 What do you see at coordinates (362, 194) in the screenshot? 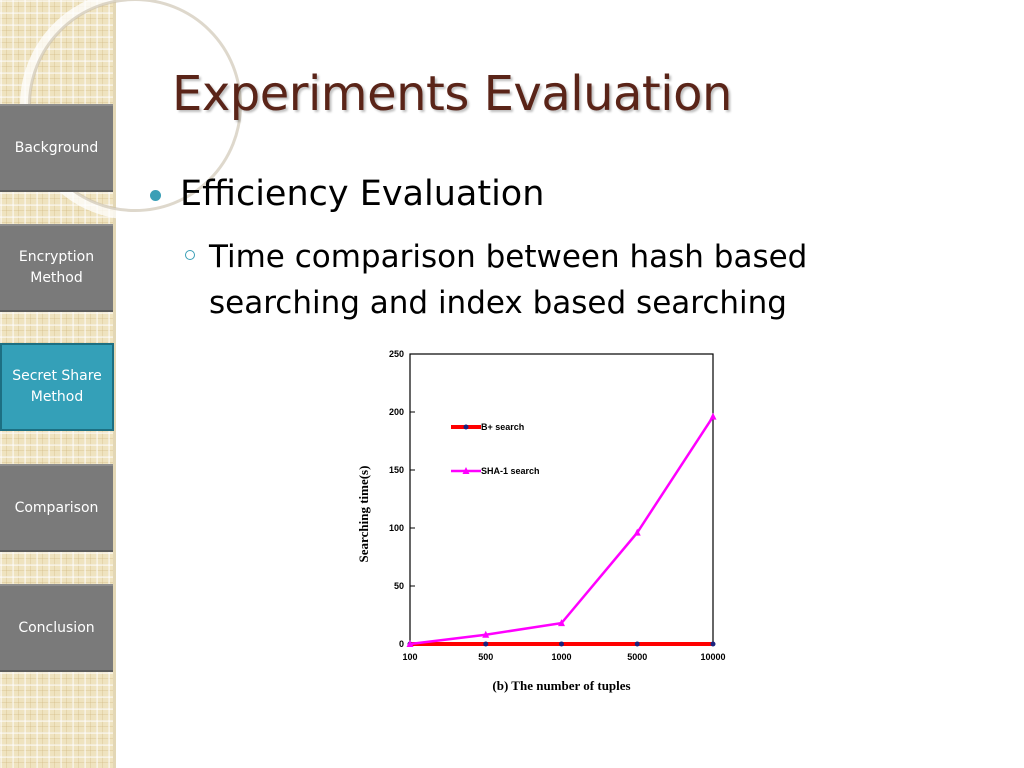
I see `bullet-level-1-text: Efficiency Evaluation` at bounding box center [362, 194].